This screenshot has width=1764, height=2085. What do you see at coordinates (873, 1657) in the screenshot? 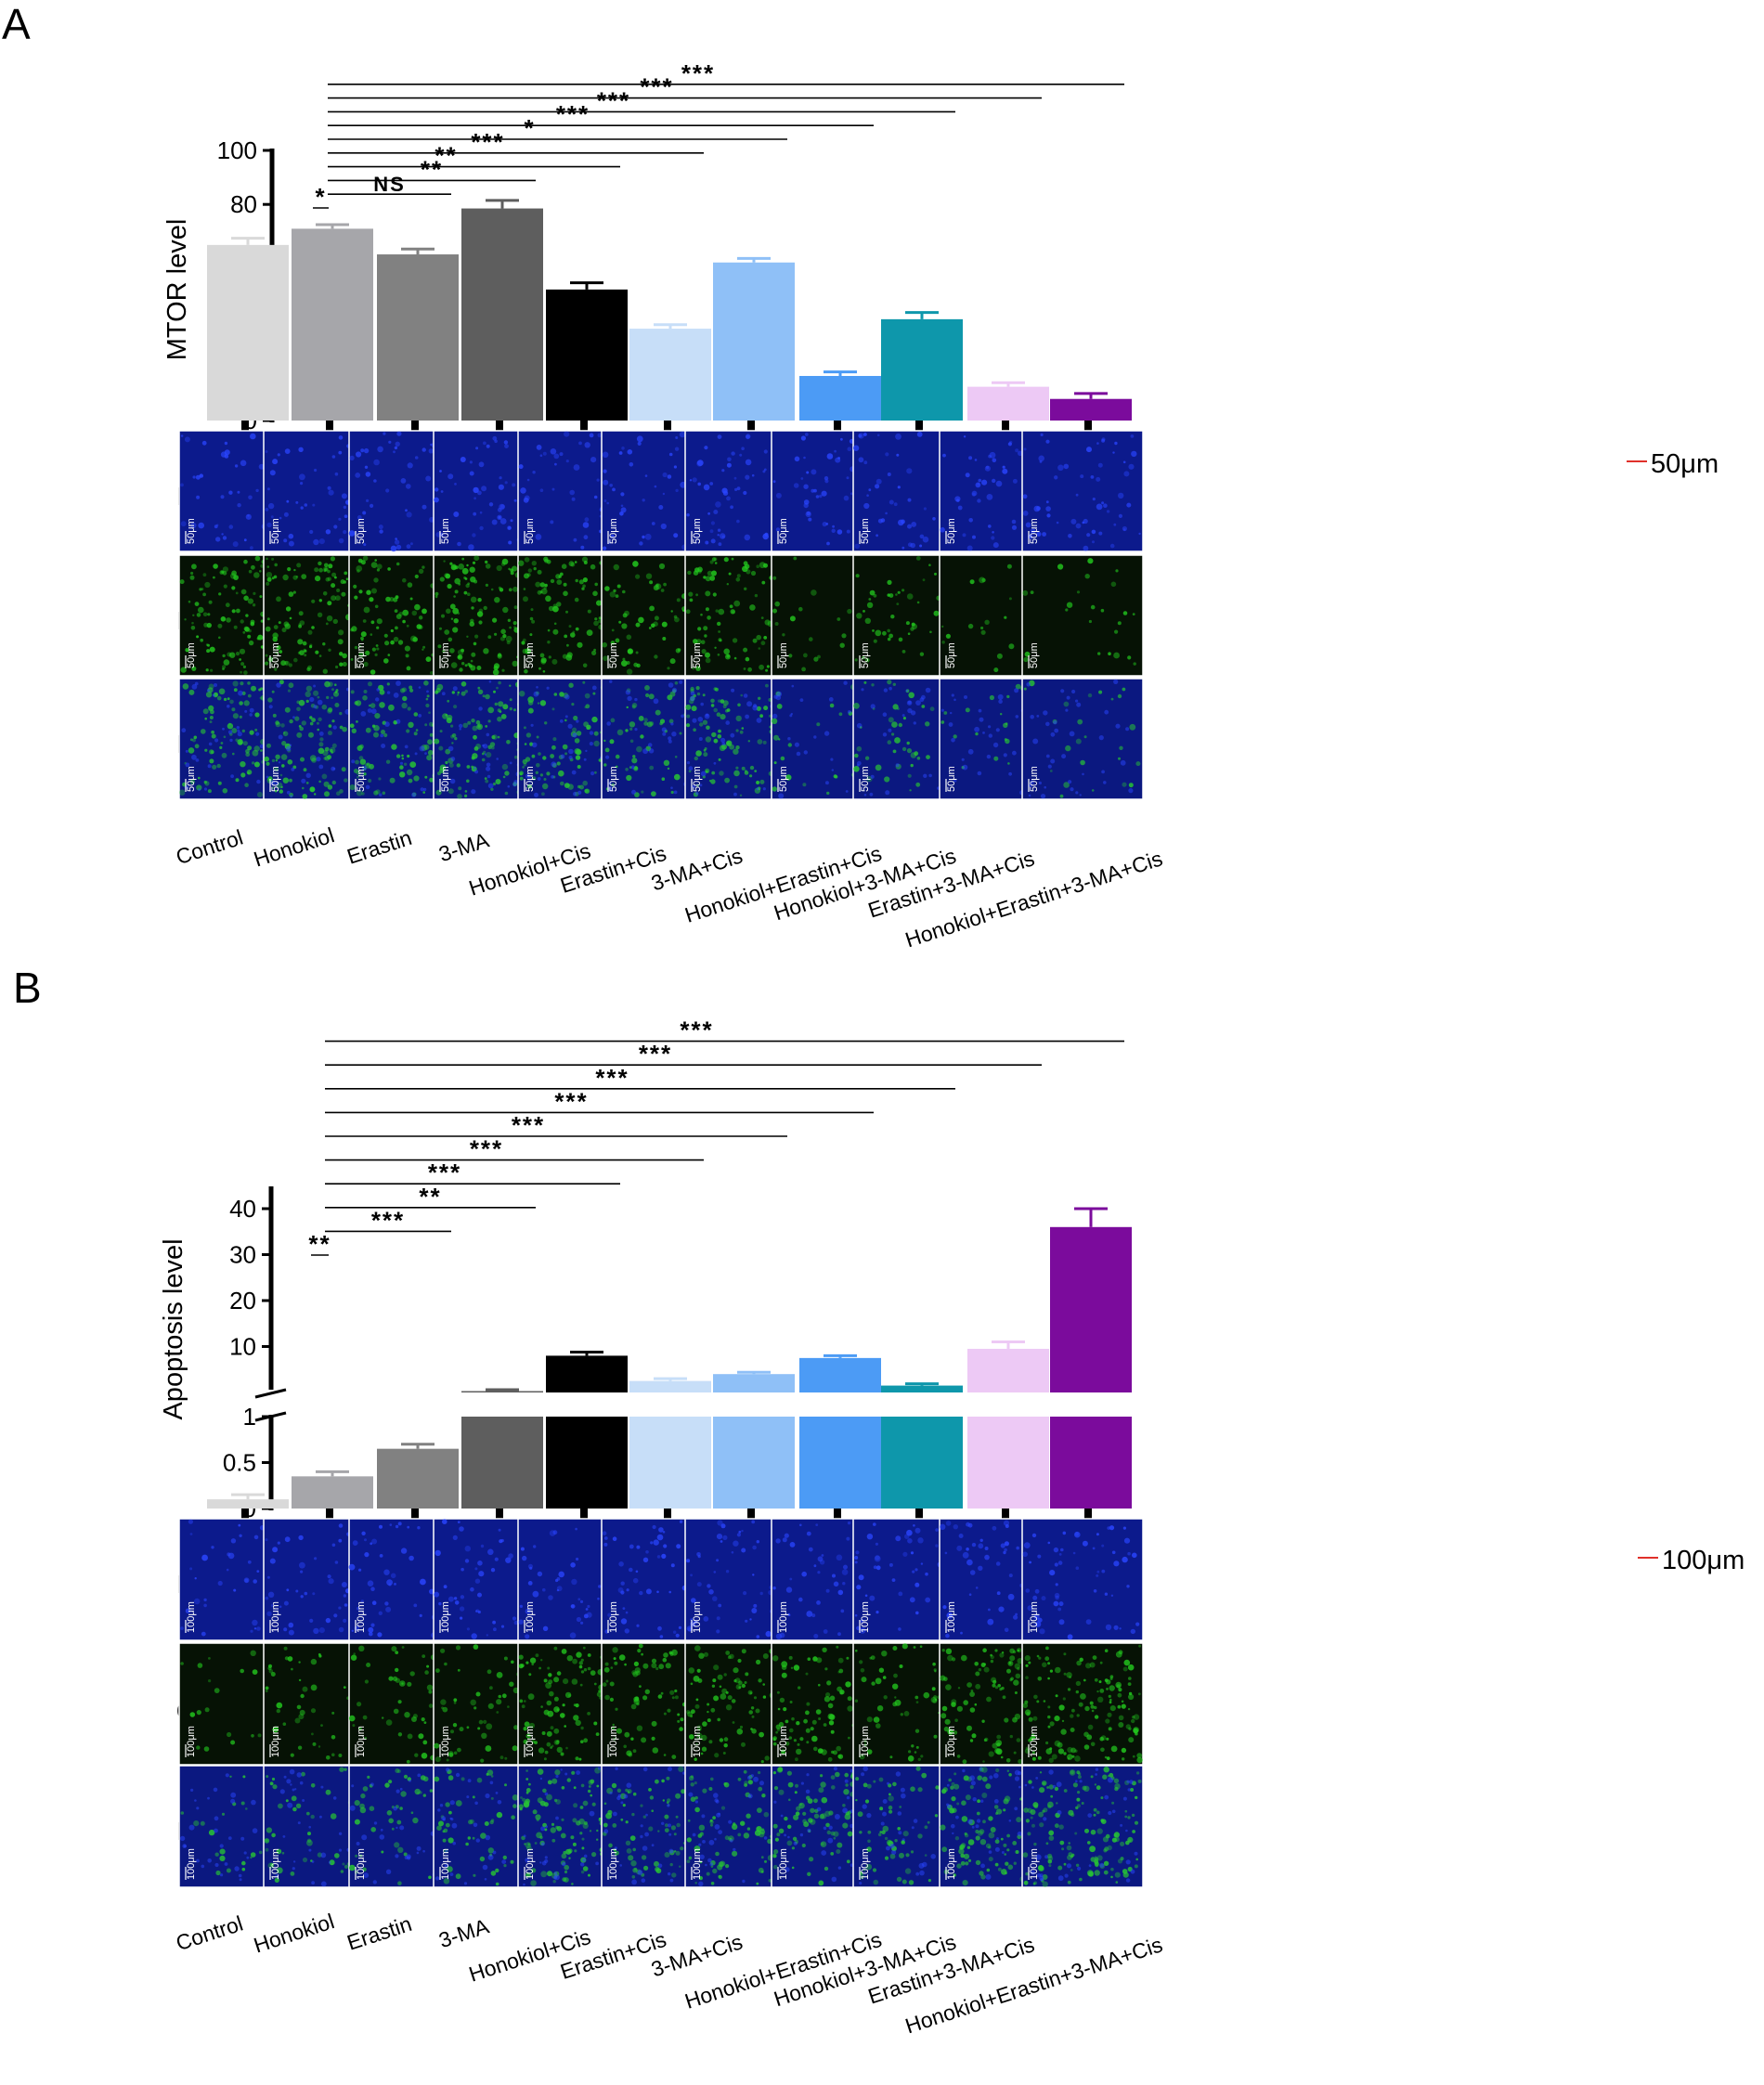
I see `tile-dutp-honokiol-3-ma-cis-cell` at bounding box center [873, 1657].